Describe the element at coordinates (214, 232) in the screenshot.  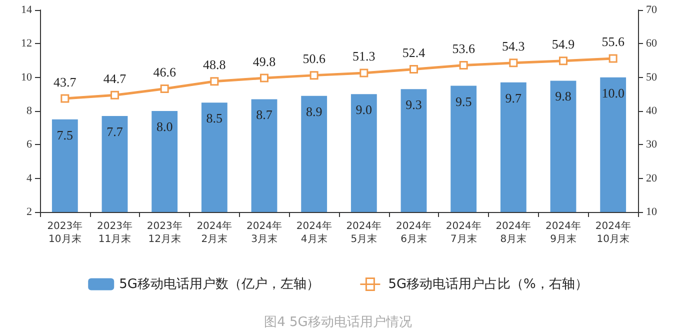
I see `x-tick-label: 2024年 2月末` at that location.